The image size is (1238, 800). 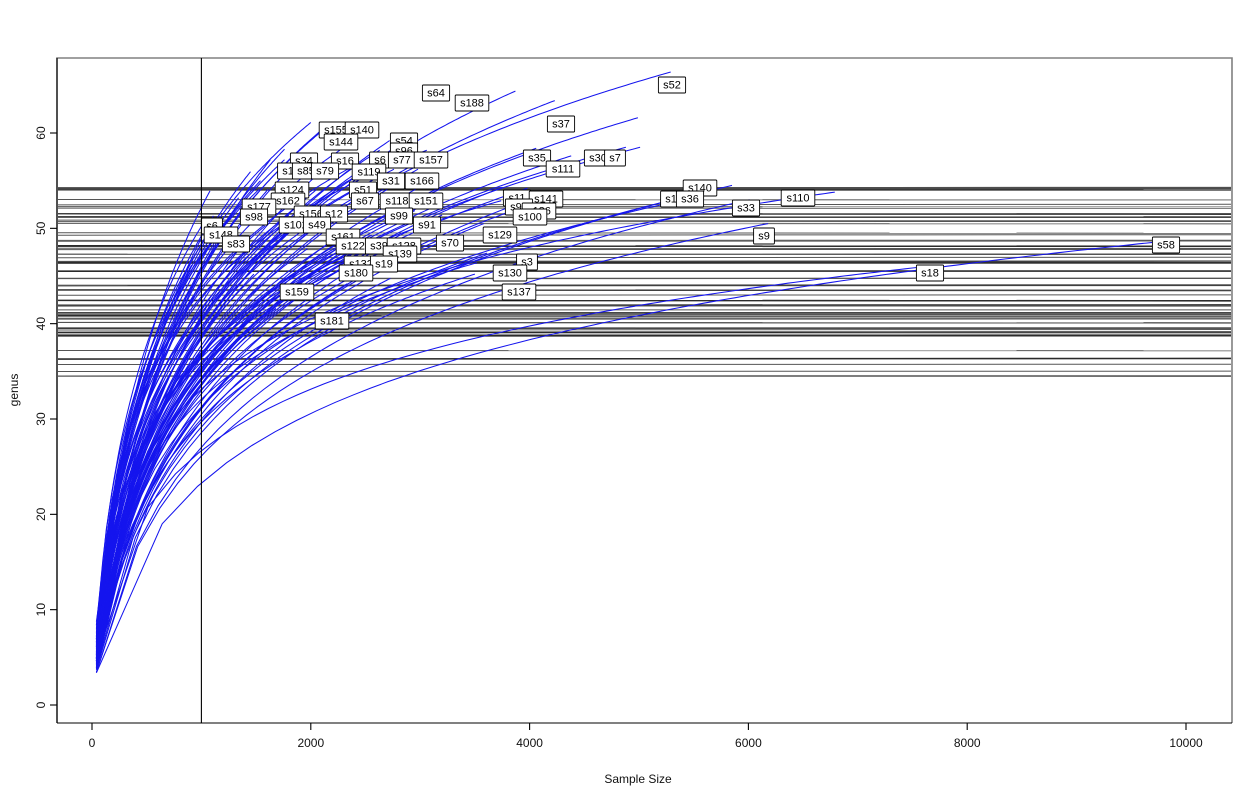 I want to click on curve-label-text: s118, so click(x=396, y=202).